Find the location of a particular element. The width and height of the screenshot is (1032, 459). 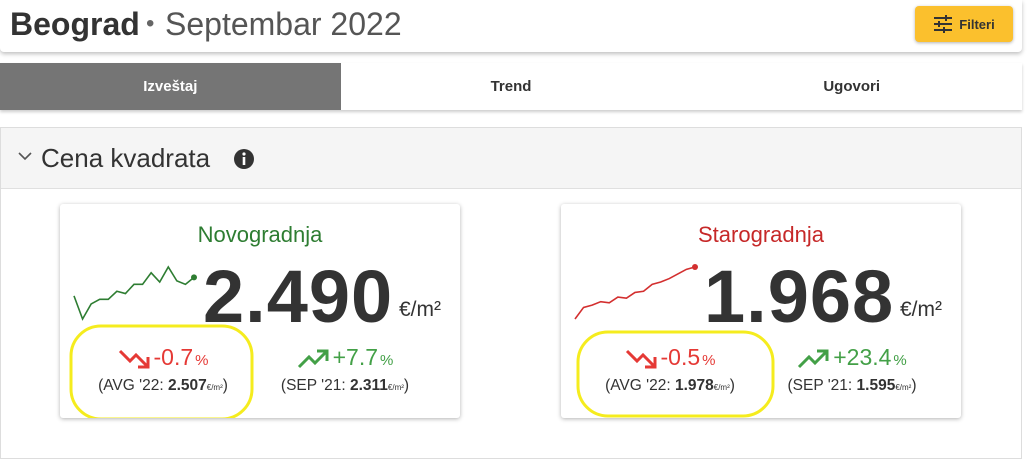

section-header: Cena kvadrata is located at coordinates (511, 158).